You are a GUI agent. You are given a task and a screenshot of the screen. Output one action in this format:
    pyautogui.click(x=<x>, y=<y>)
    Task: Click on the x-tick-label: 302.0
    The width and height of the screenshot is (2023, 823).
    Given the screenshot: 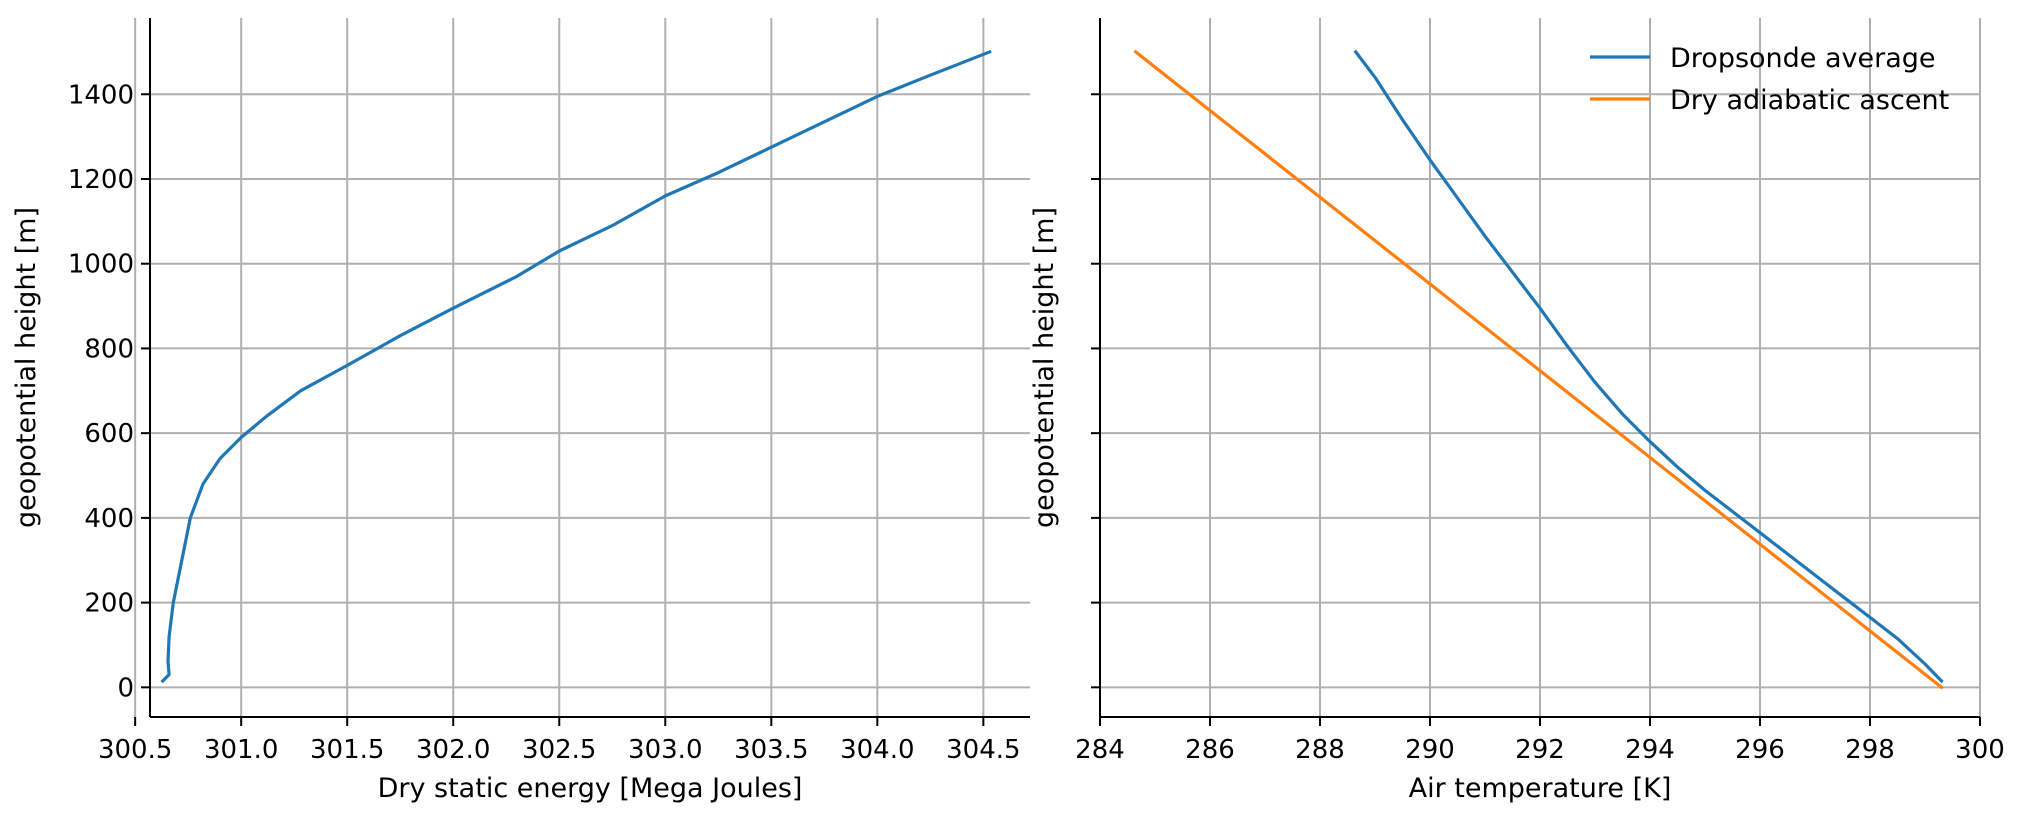 What is the action you would take?
    pyautogui.click(x=453, y=750)
    